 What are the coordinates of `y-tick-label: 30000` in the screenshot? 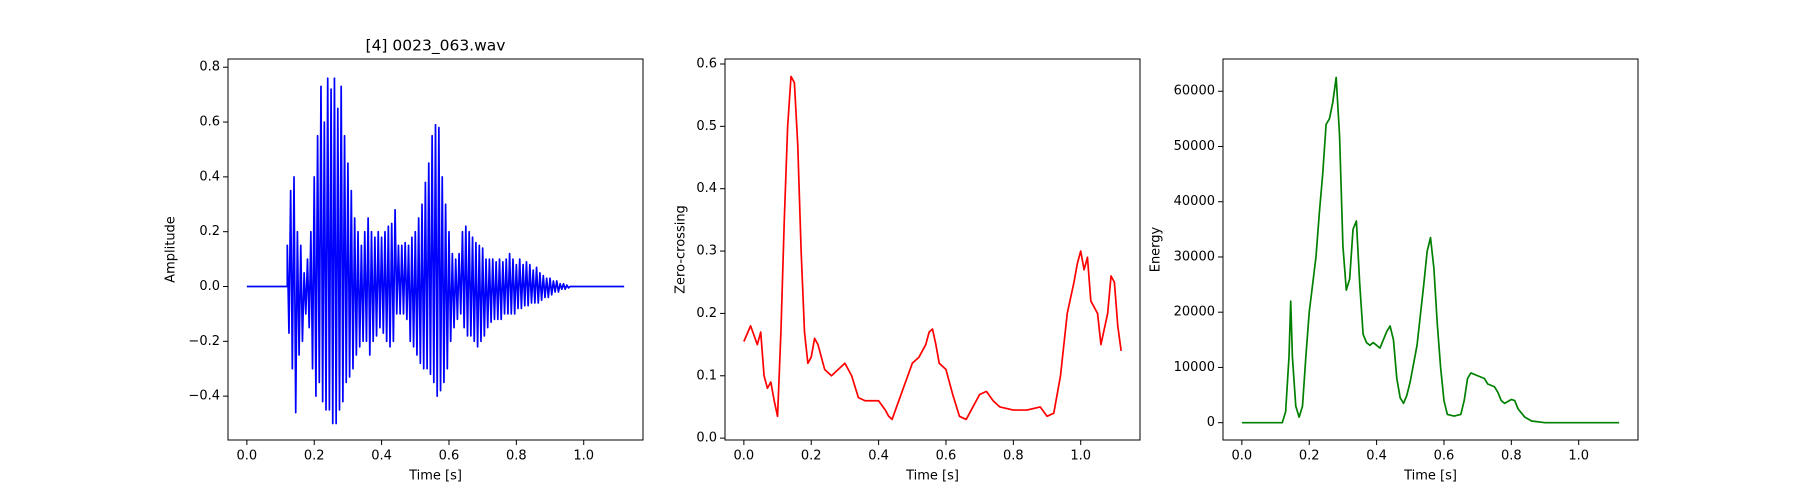 It's located at (1194, 256).